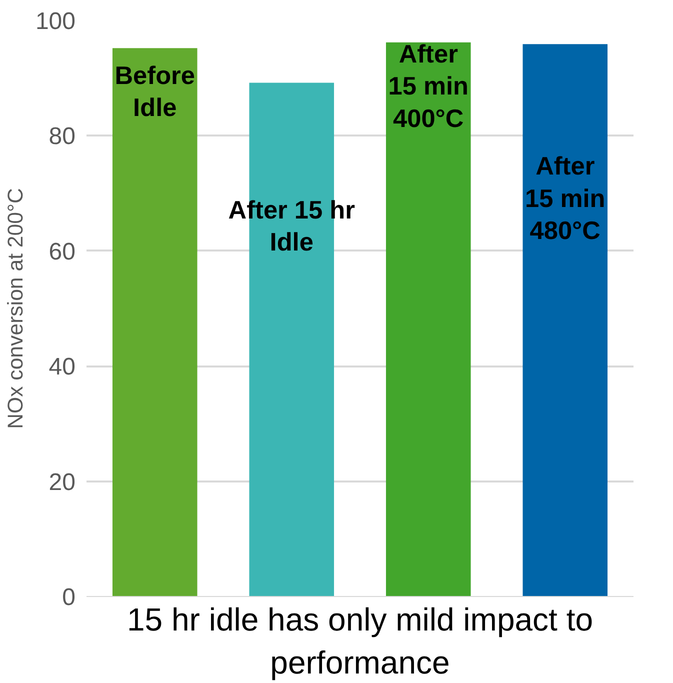 The height and width of the screenshot is (683, 673). Describe the element at coordinates (62, 252) in the screenshot. I see `y-tick-label: 60` at that location.